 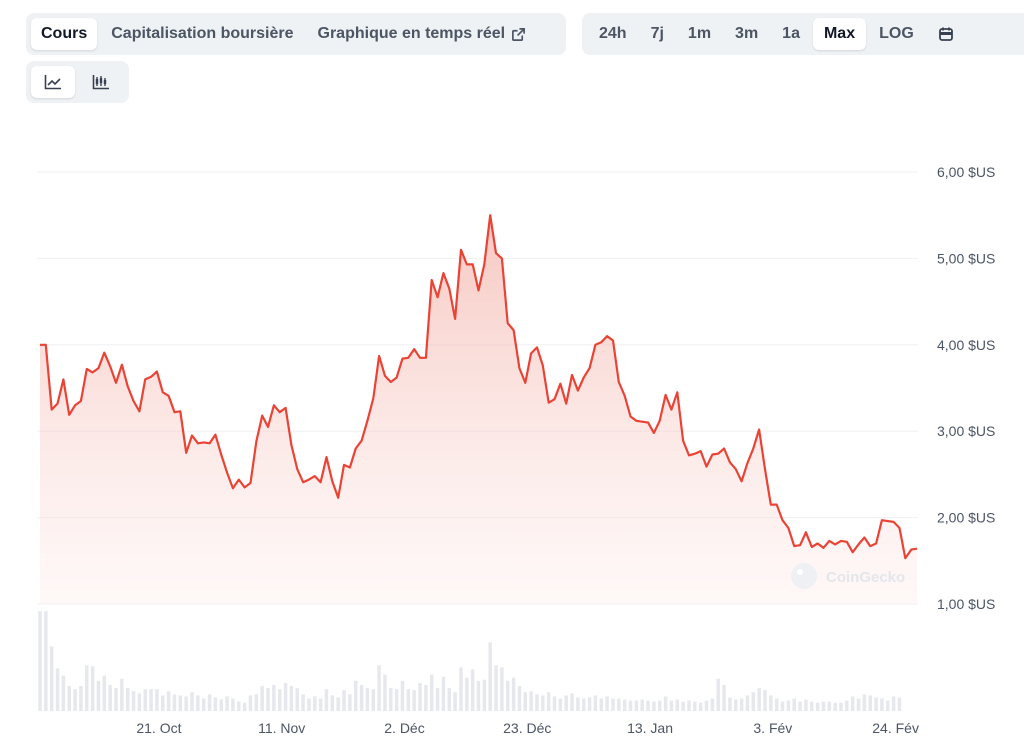 I want to click on line-chart-icon, so click(x=52, y=82).